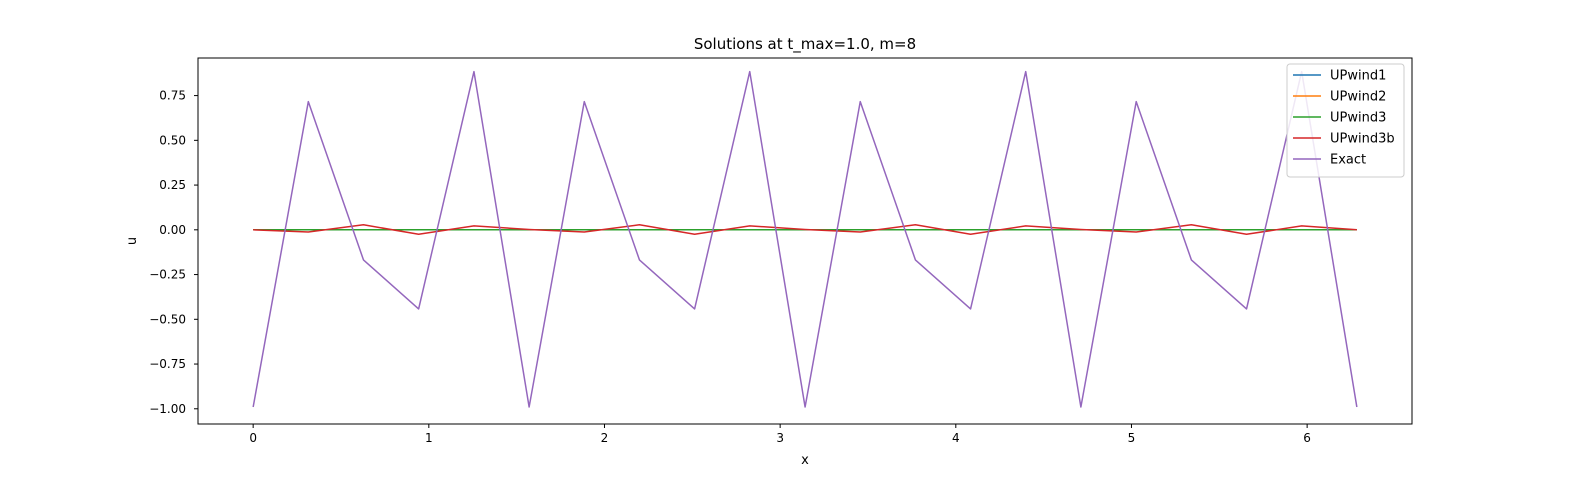  Describe the element at coordinates (173, 252) in the screenshot. I see `y-axis: −1.00 −0.75 −0.50 −0.25 0.00 0.25 0.50 0.75` at that location.